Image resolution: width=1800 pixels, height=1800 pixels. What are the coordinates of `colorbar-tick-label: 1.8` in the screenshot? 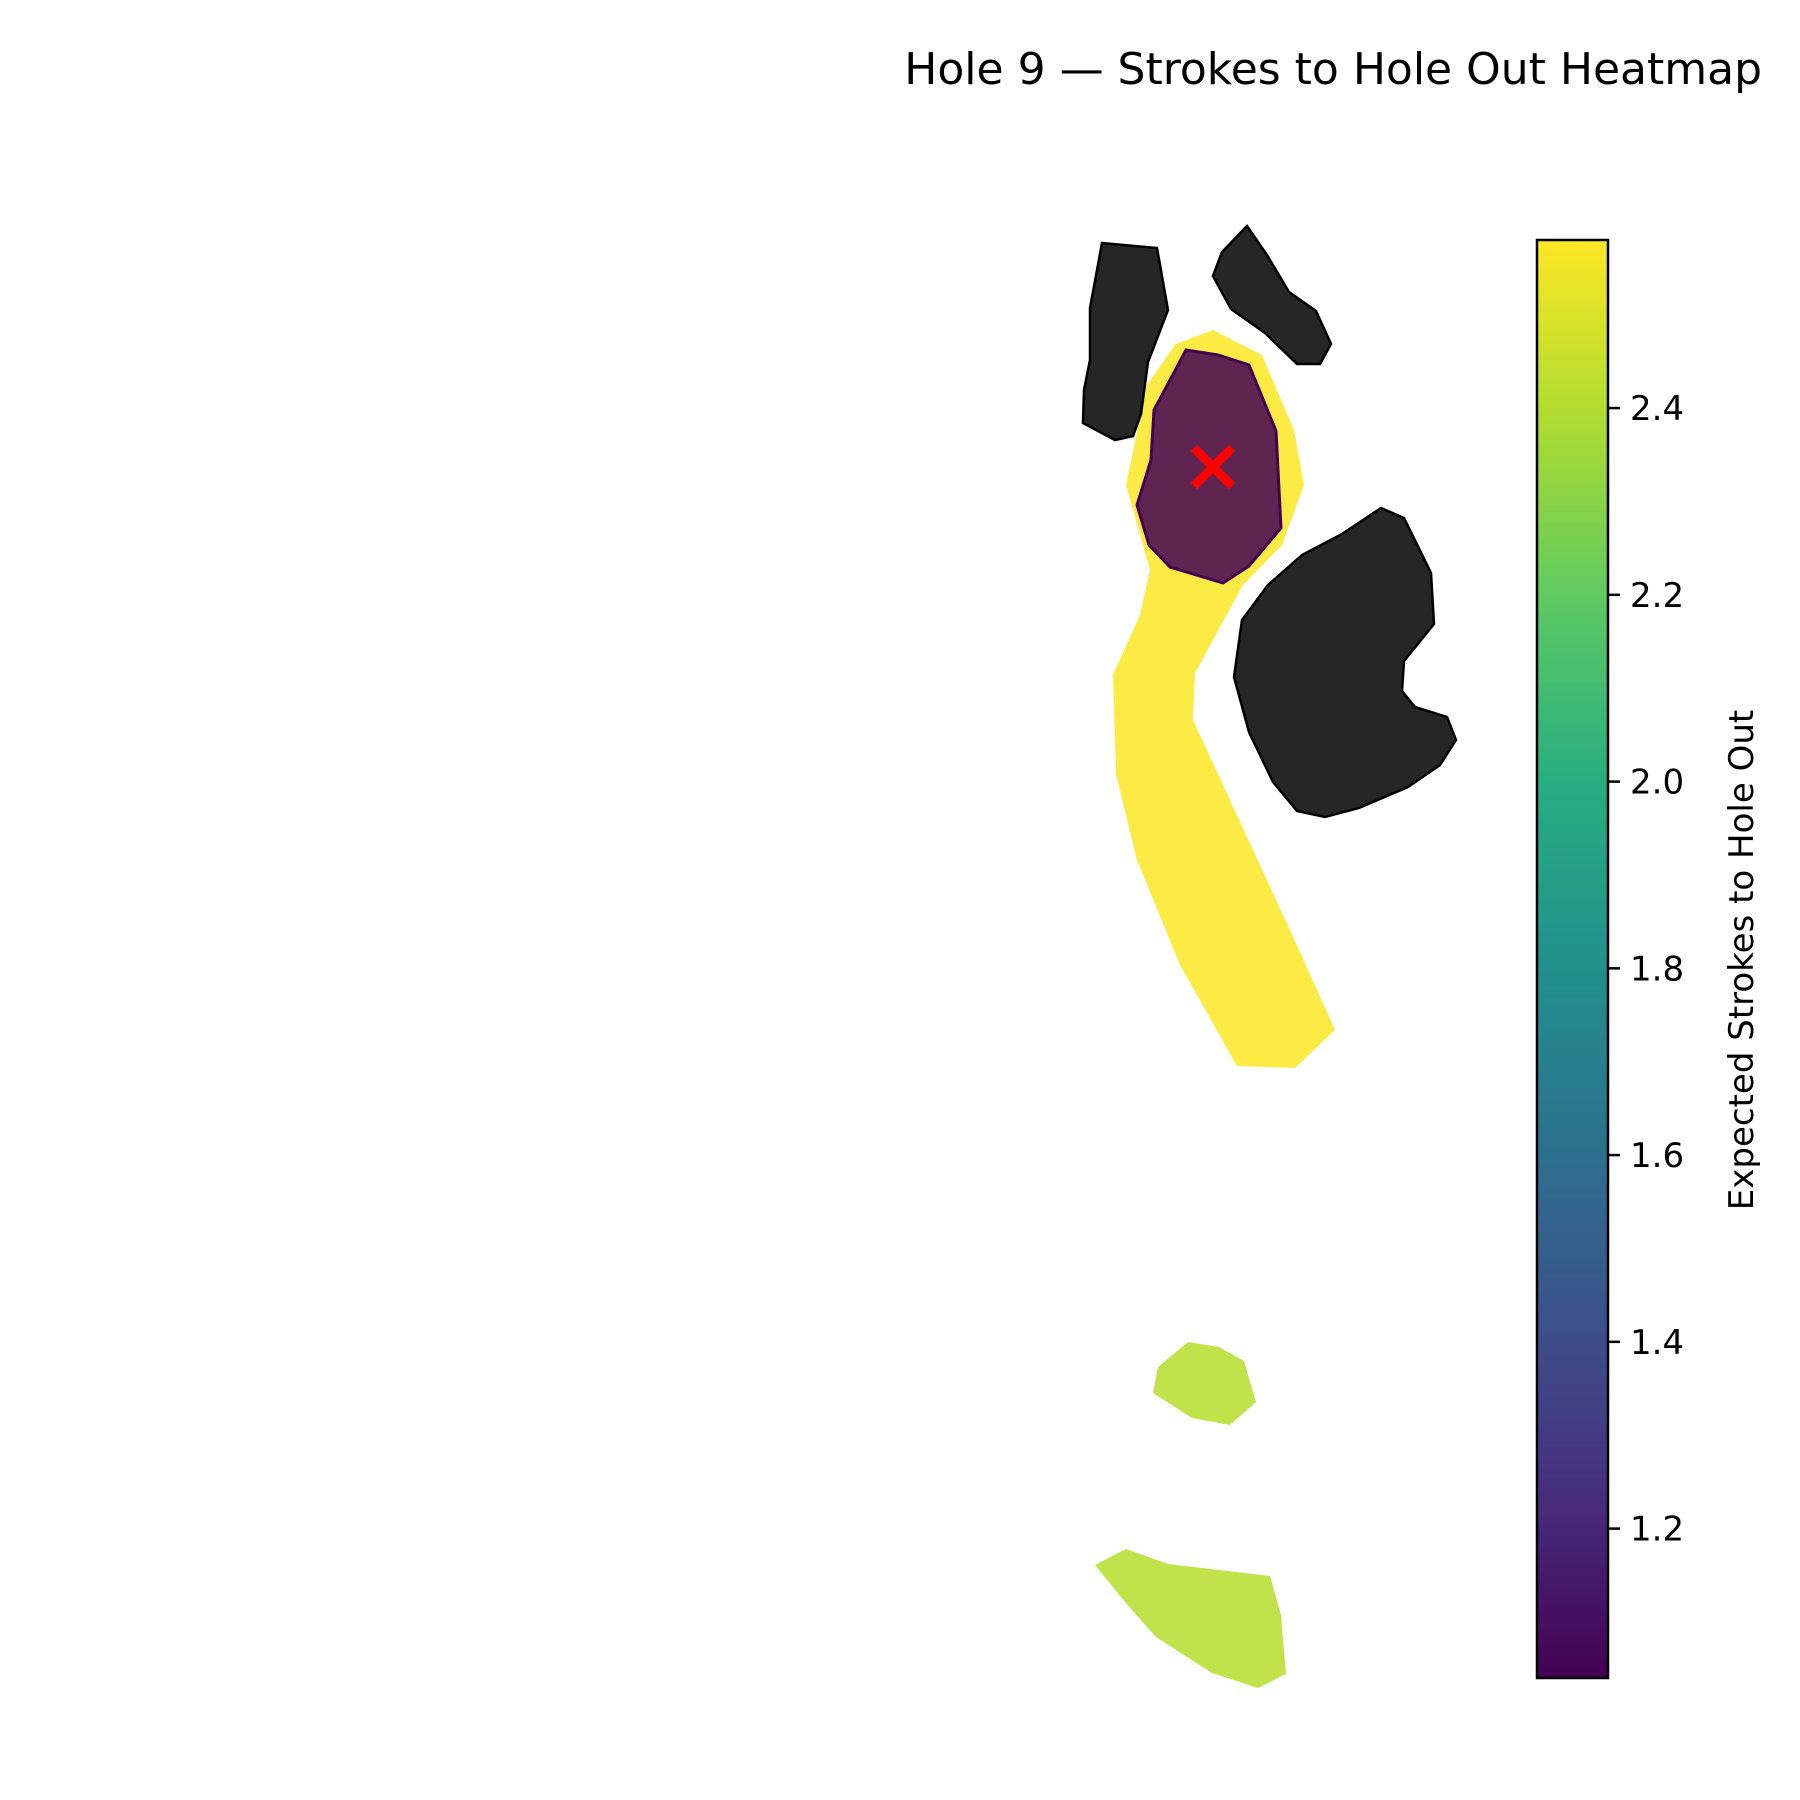 It's located at (1657, 969).